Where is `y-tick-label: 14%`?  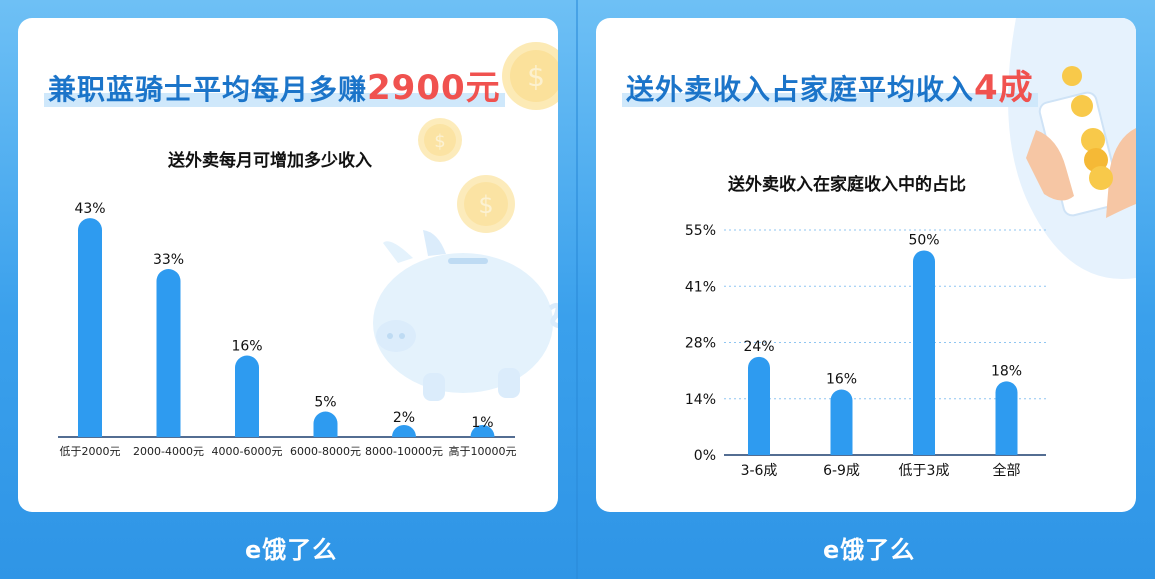
y-tick-label: 14% is located at coordinates (700, 400).